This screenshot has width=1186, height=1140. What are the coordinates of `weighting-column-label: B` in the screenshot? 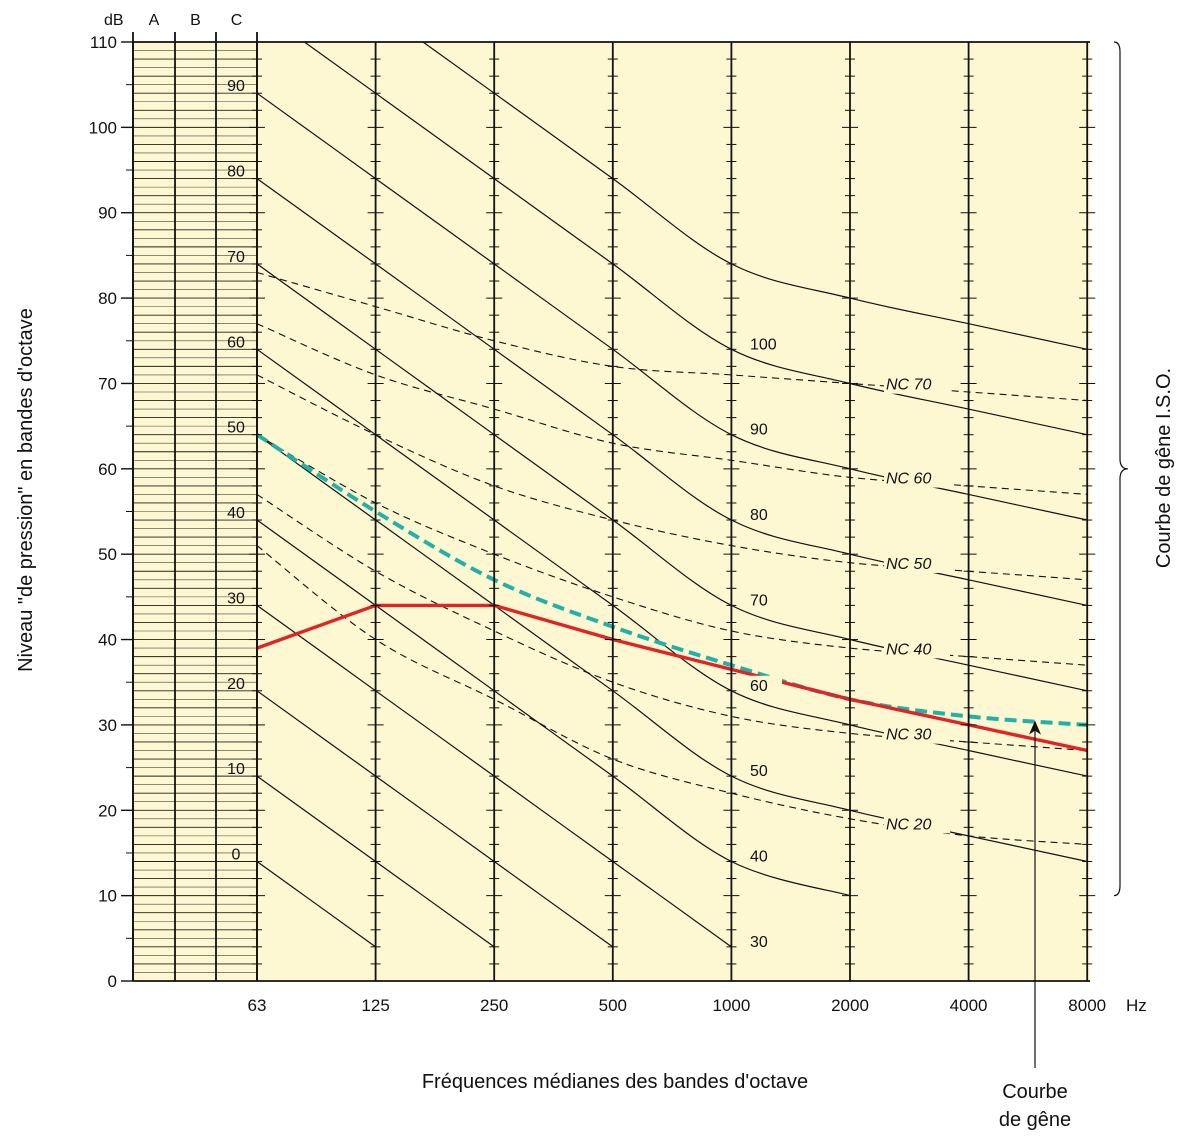 It's located at (195, 20).